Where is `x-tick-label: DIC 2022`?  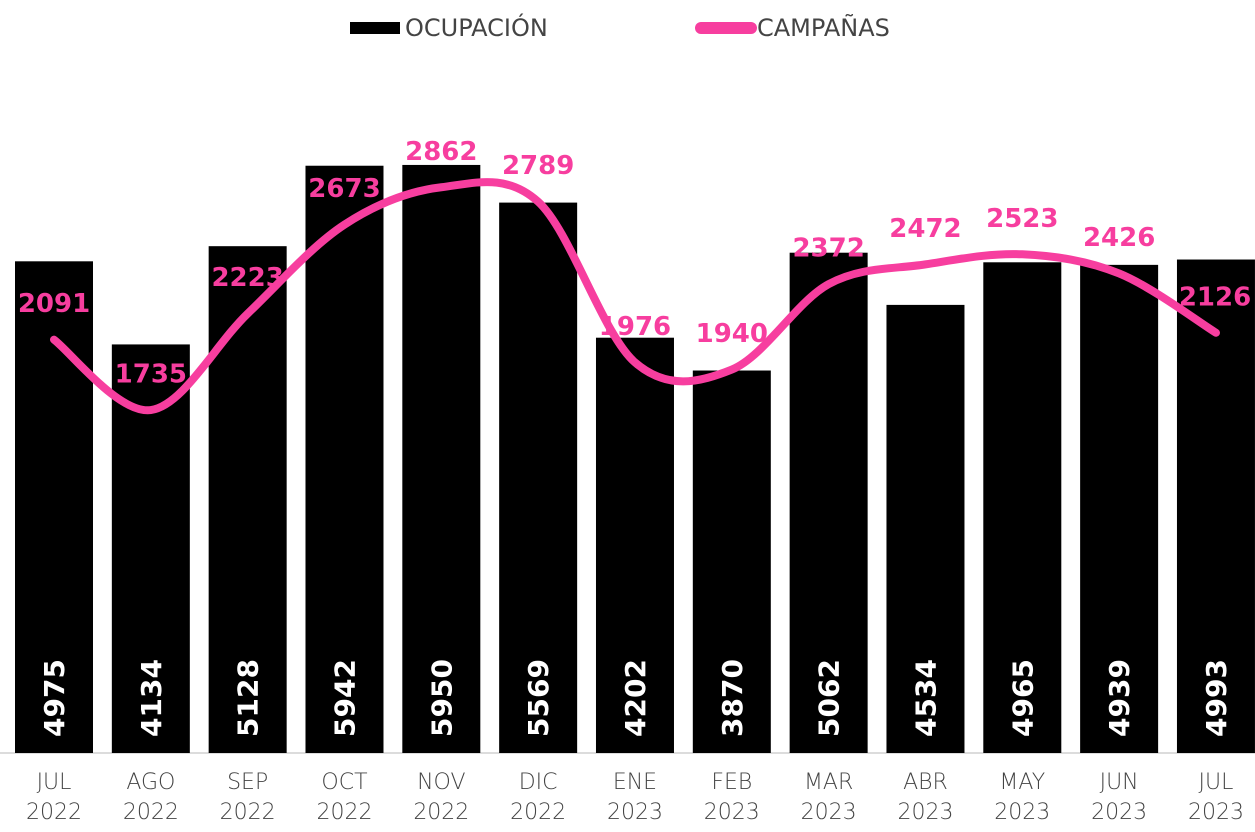
x-tick-label: DIC 2022 is located at coordinates (538, 797).